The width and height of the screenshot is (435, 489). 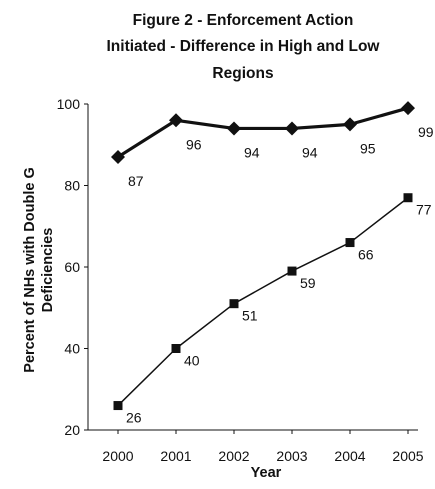 I want to click on x-axis-title: Year, so click(x=266, y=473).